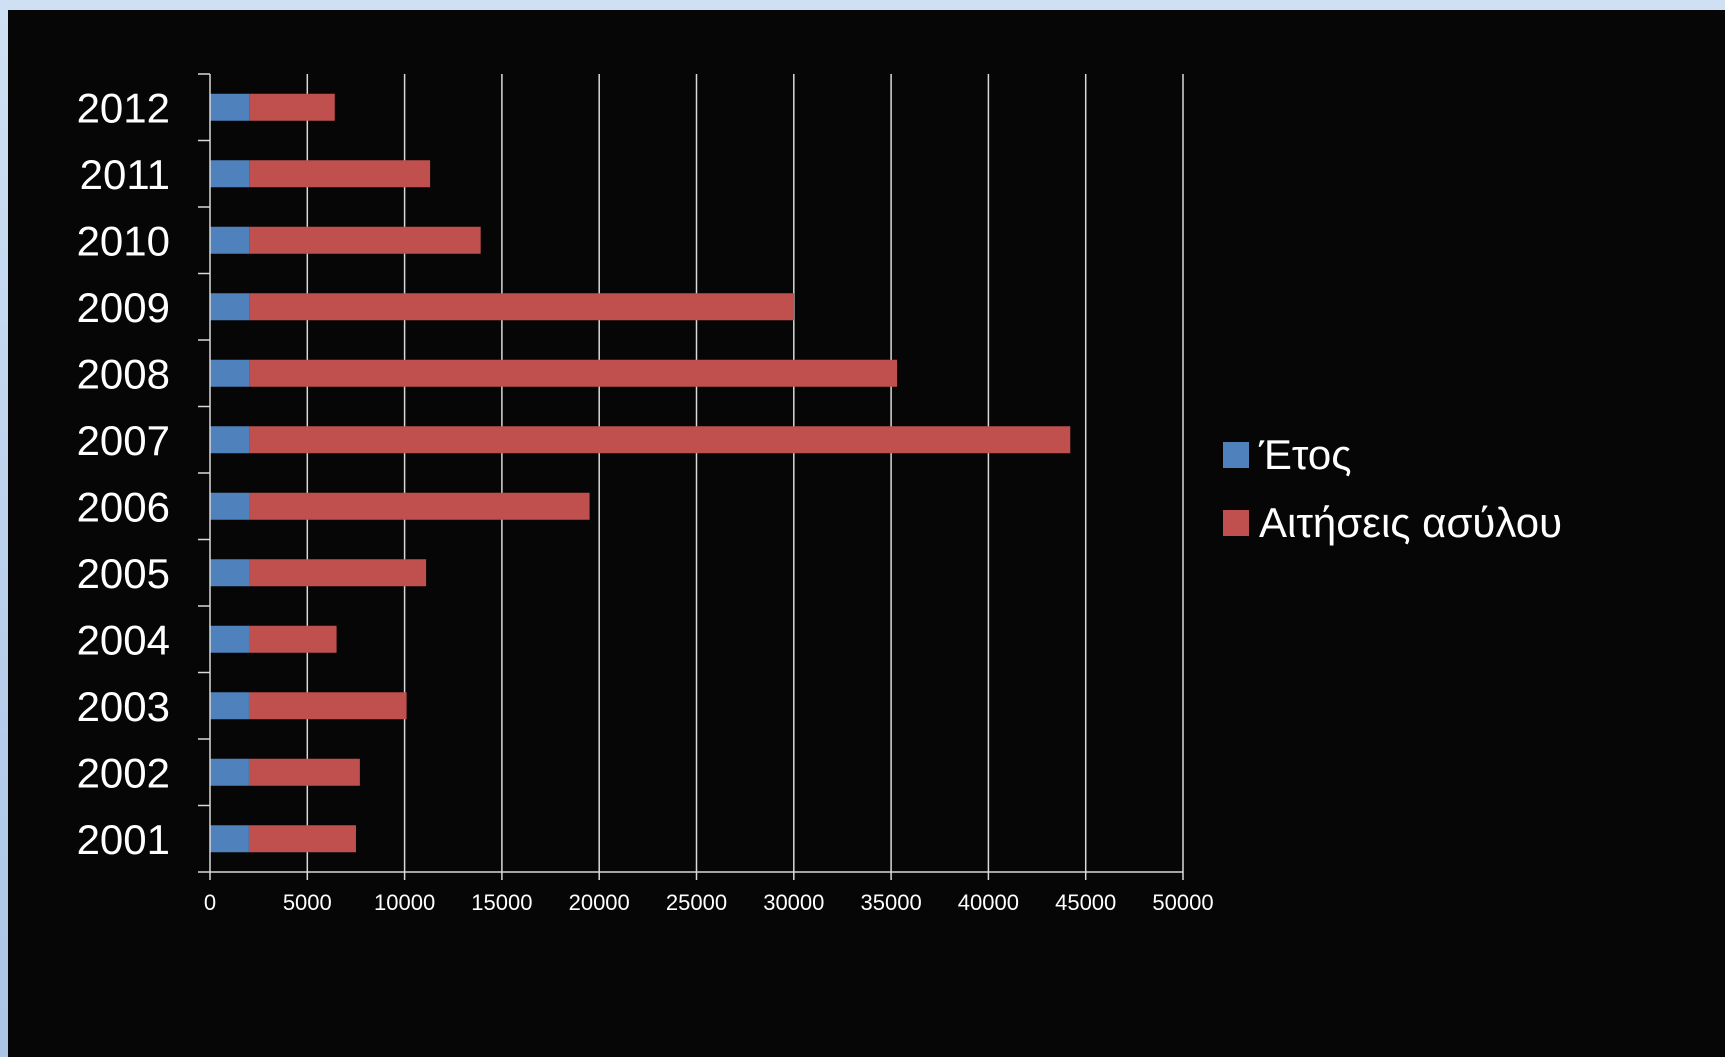 Image resolution: width=1725 pixels, height=1057 pixels. Describe the element at coordinates (230, 373) in the screenshot. I see `bar-year-2008` at that location.